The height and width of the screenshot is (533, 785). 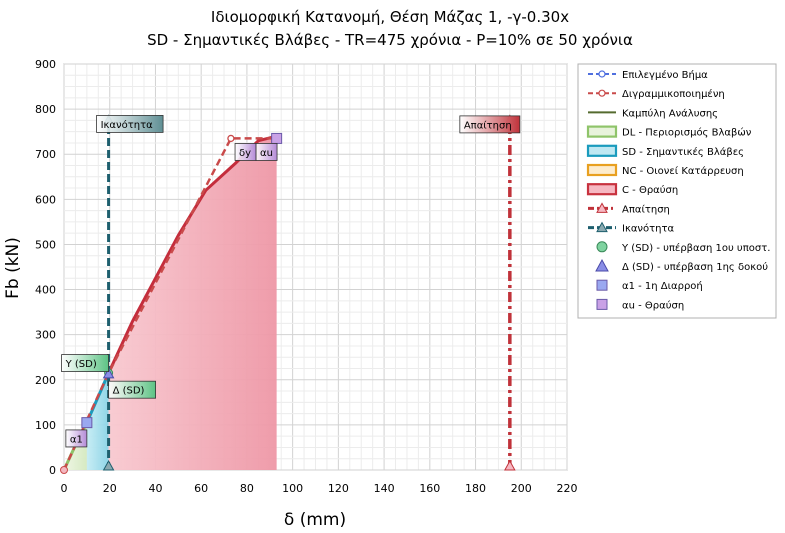 What do you see at coordinates (429, 488) in the screenshot?
I see `x-tick-label: 160` at bounding box center [429, 488].